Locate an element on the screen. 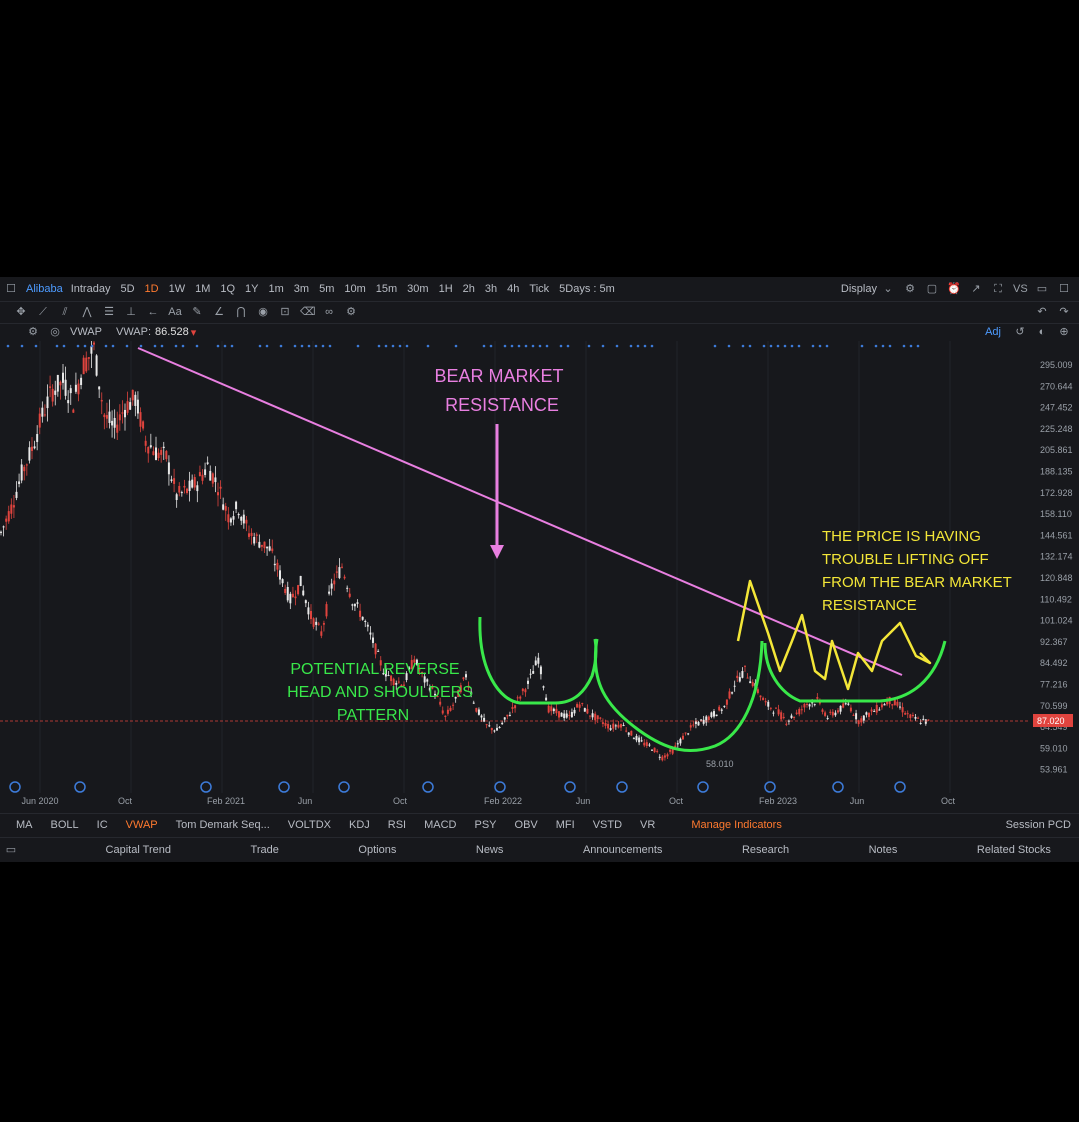  timeframe-30m: 30m is located at coordinates (418, 289).